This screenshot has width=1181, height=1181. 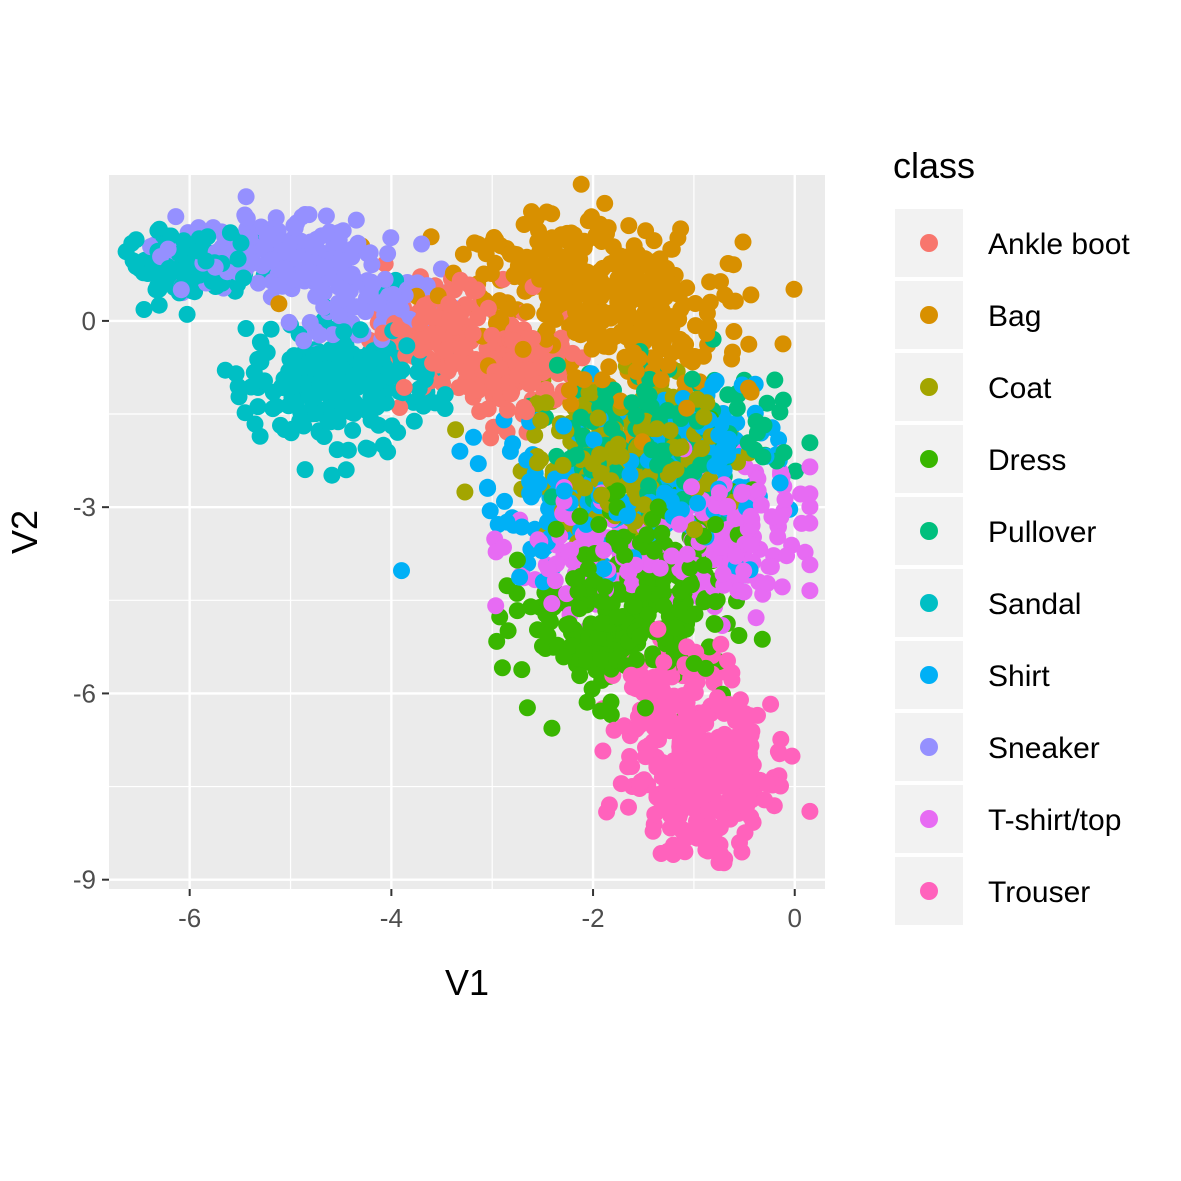 I want to click on legend-label: Trouser, so click(x=1039, y=892).